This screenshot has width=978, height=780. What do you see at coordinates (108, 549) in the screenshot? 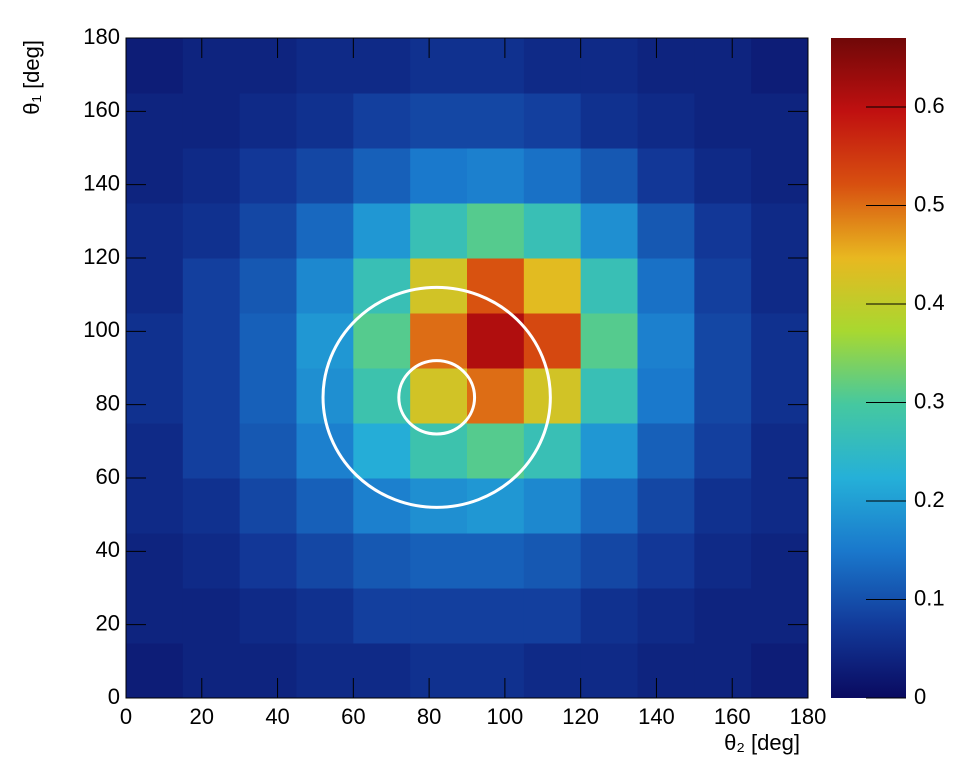
I see `y-tick-label: 40` at bounding box center [108, 549].